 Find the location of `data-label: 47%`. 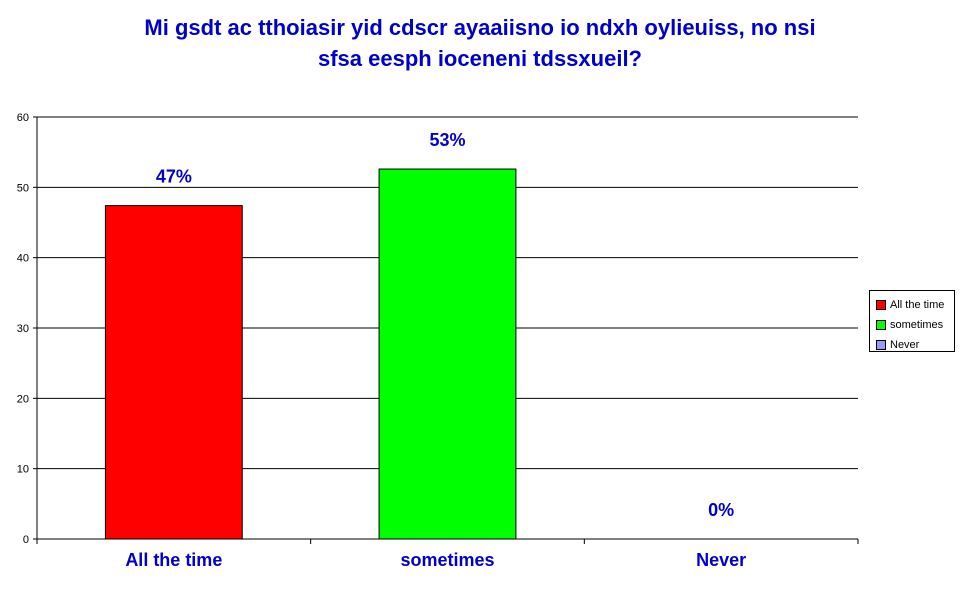

data-label: 47% is located at coordinates (174, 177).